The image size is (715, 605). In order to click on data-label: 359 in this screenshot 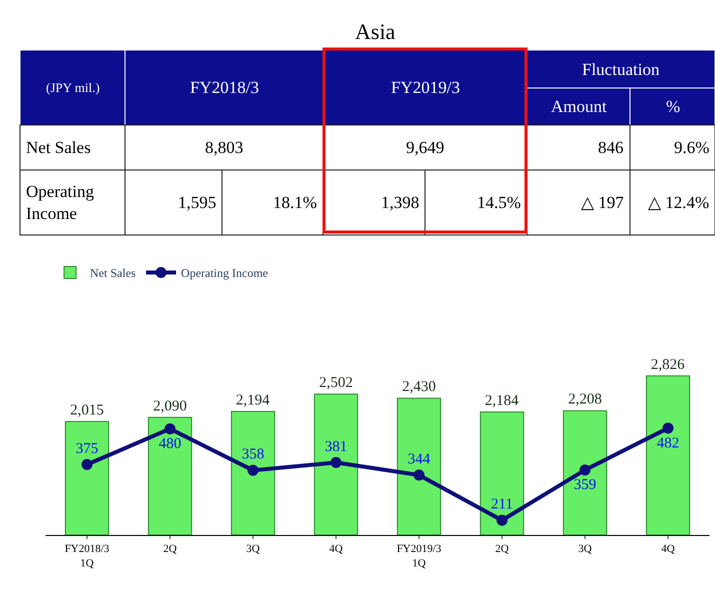, I will do `click(585, 485)`.